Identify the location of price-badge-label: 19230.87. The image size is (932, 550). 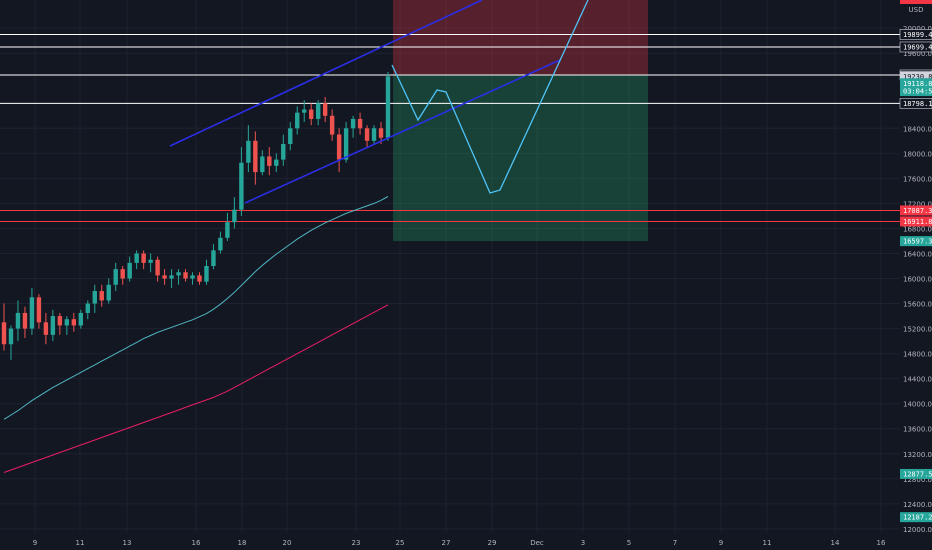
(917, 77).